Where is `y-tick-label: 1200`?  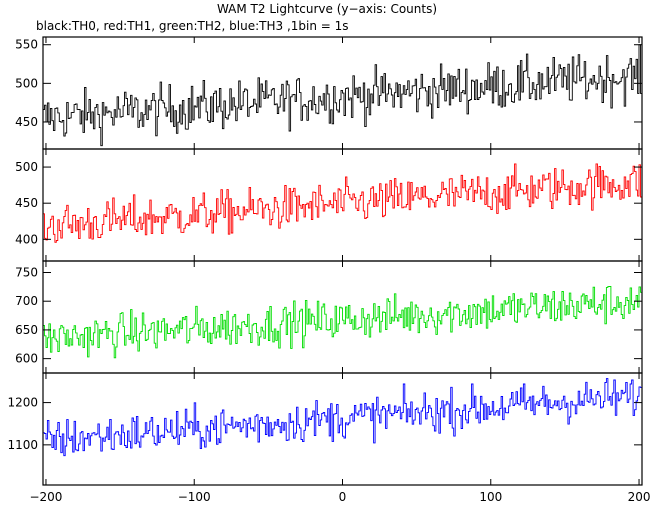
y-tick-label: 1200 is located at coordinates (22, 403).